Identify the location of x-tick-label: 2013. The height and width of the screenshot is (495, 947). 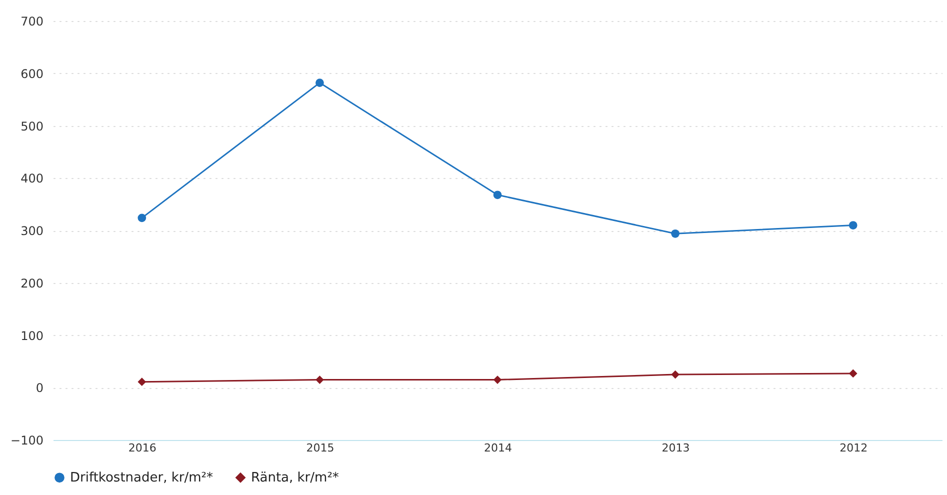
(676, 448).